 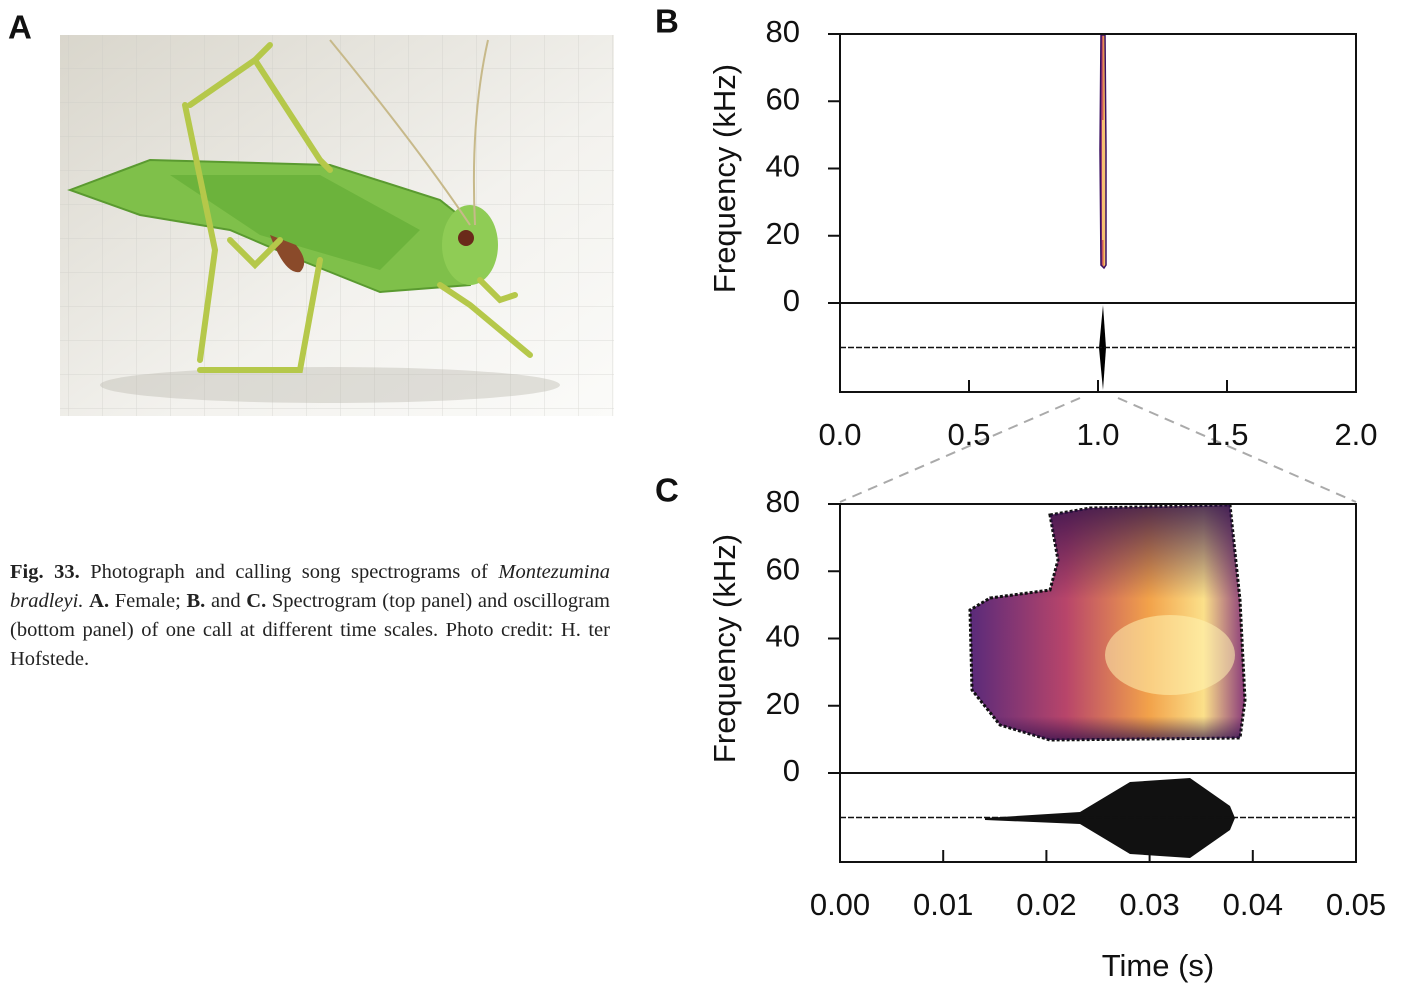 I want to click on panel-label: B, so click(x=667, y=21).